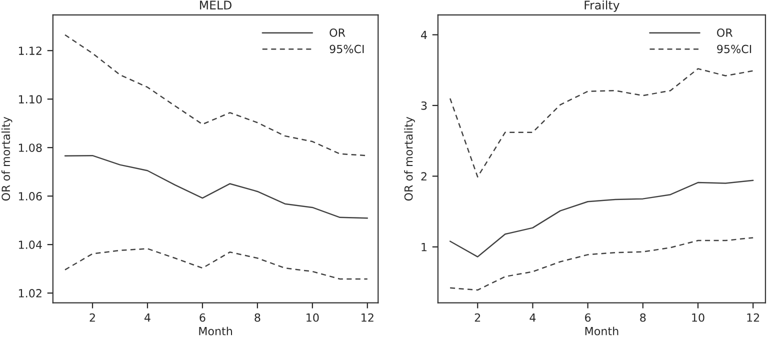 The width and height of the screenshot is (767, 348). What do you see at coordinates (30, 196) in the screenshot?
I see `y-tick-label: 1.06` at bounding box center [30, 196].